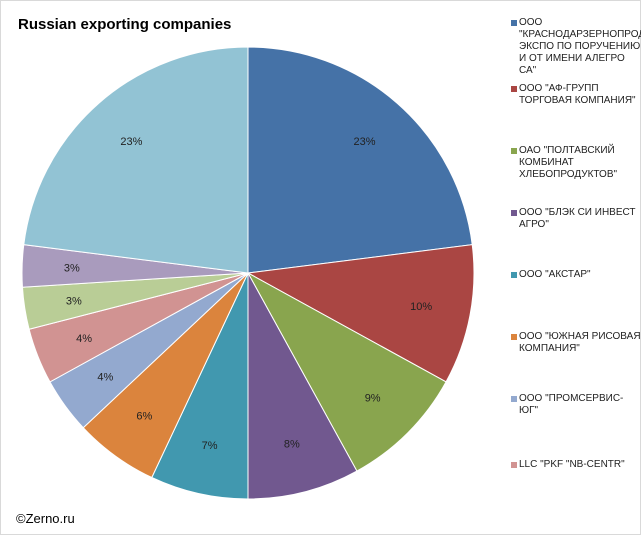 The height and width of the screenshot is (535, 641). I want to click on slice-label-1: 10%, so click(421, 307).